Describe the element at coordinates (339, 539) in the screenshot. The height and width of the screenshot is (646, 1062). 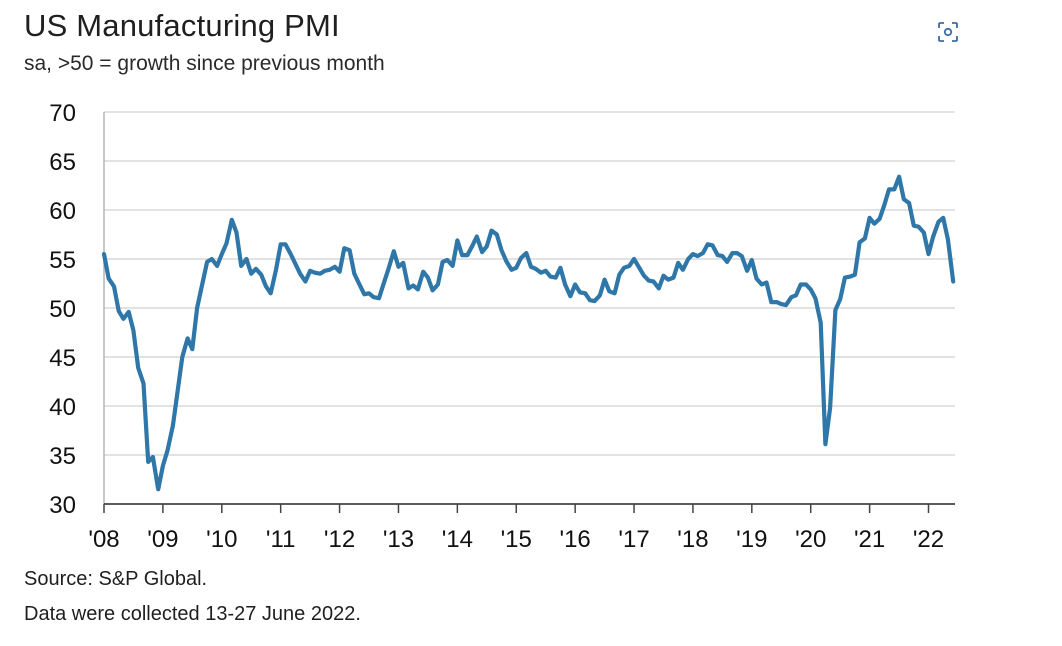
I see `x-tick-label: '12` at that location.